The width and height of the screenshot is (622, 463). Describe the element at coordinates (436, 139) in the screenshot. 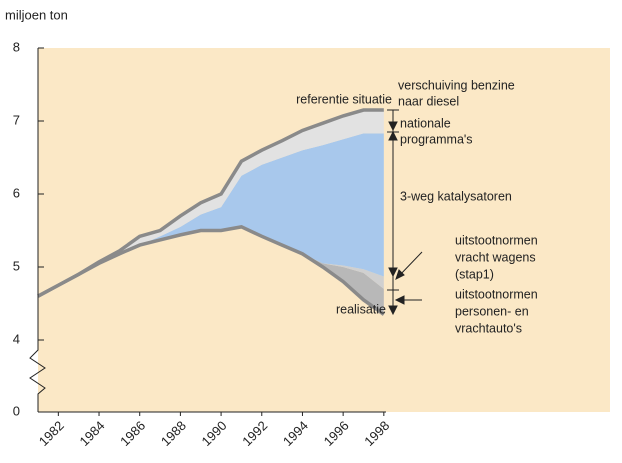

I see `annotation: programma's` at that location.